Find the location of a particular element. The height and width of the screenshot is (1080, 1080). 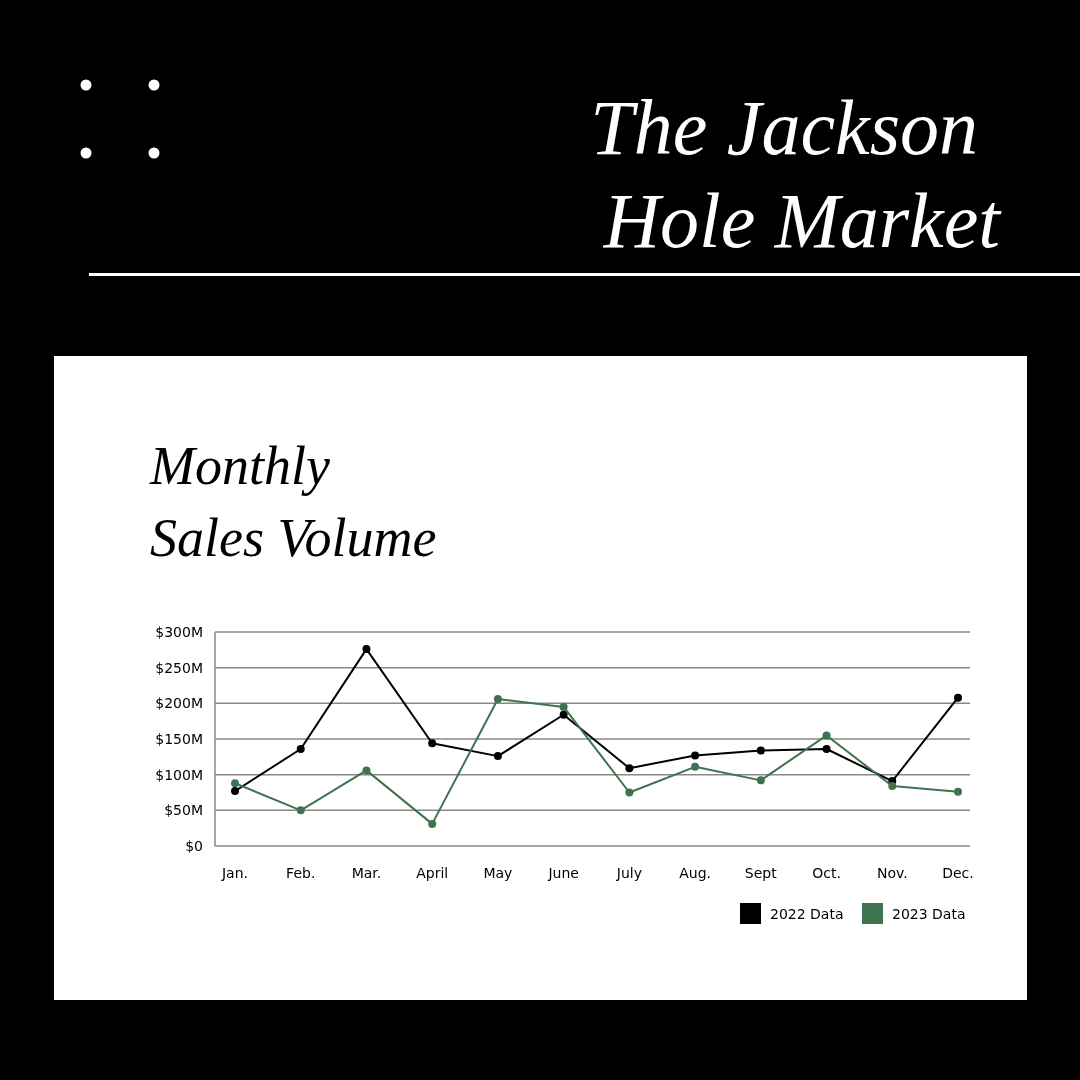

x-tick-label: Oct. is located at coordinates (826, 873).